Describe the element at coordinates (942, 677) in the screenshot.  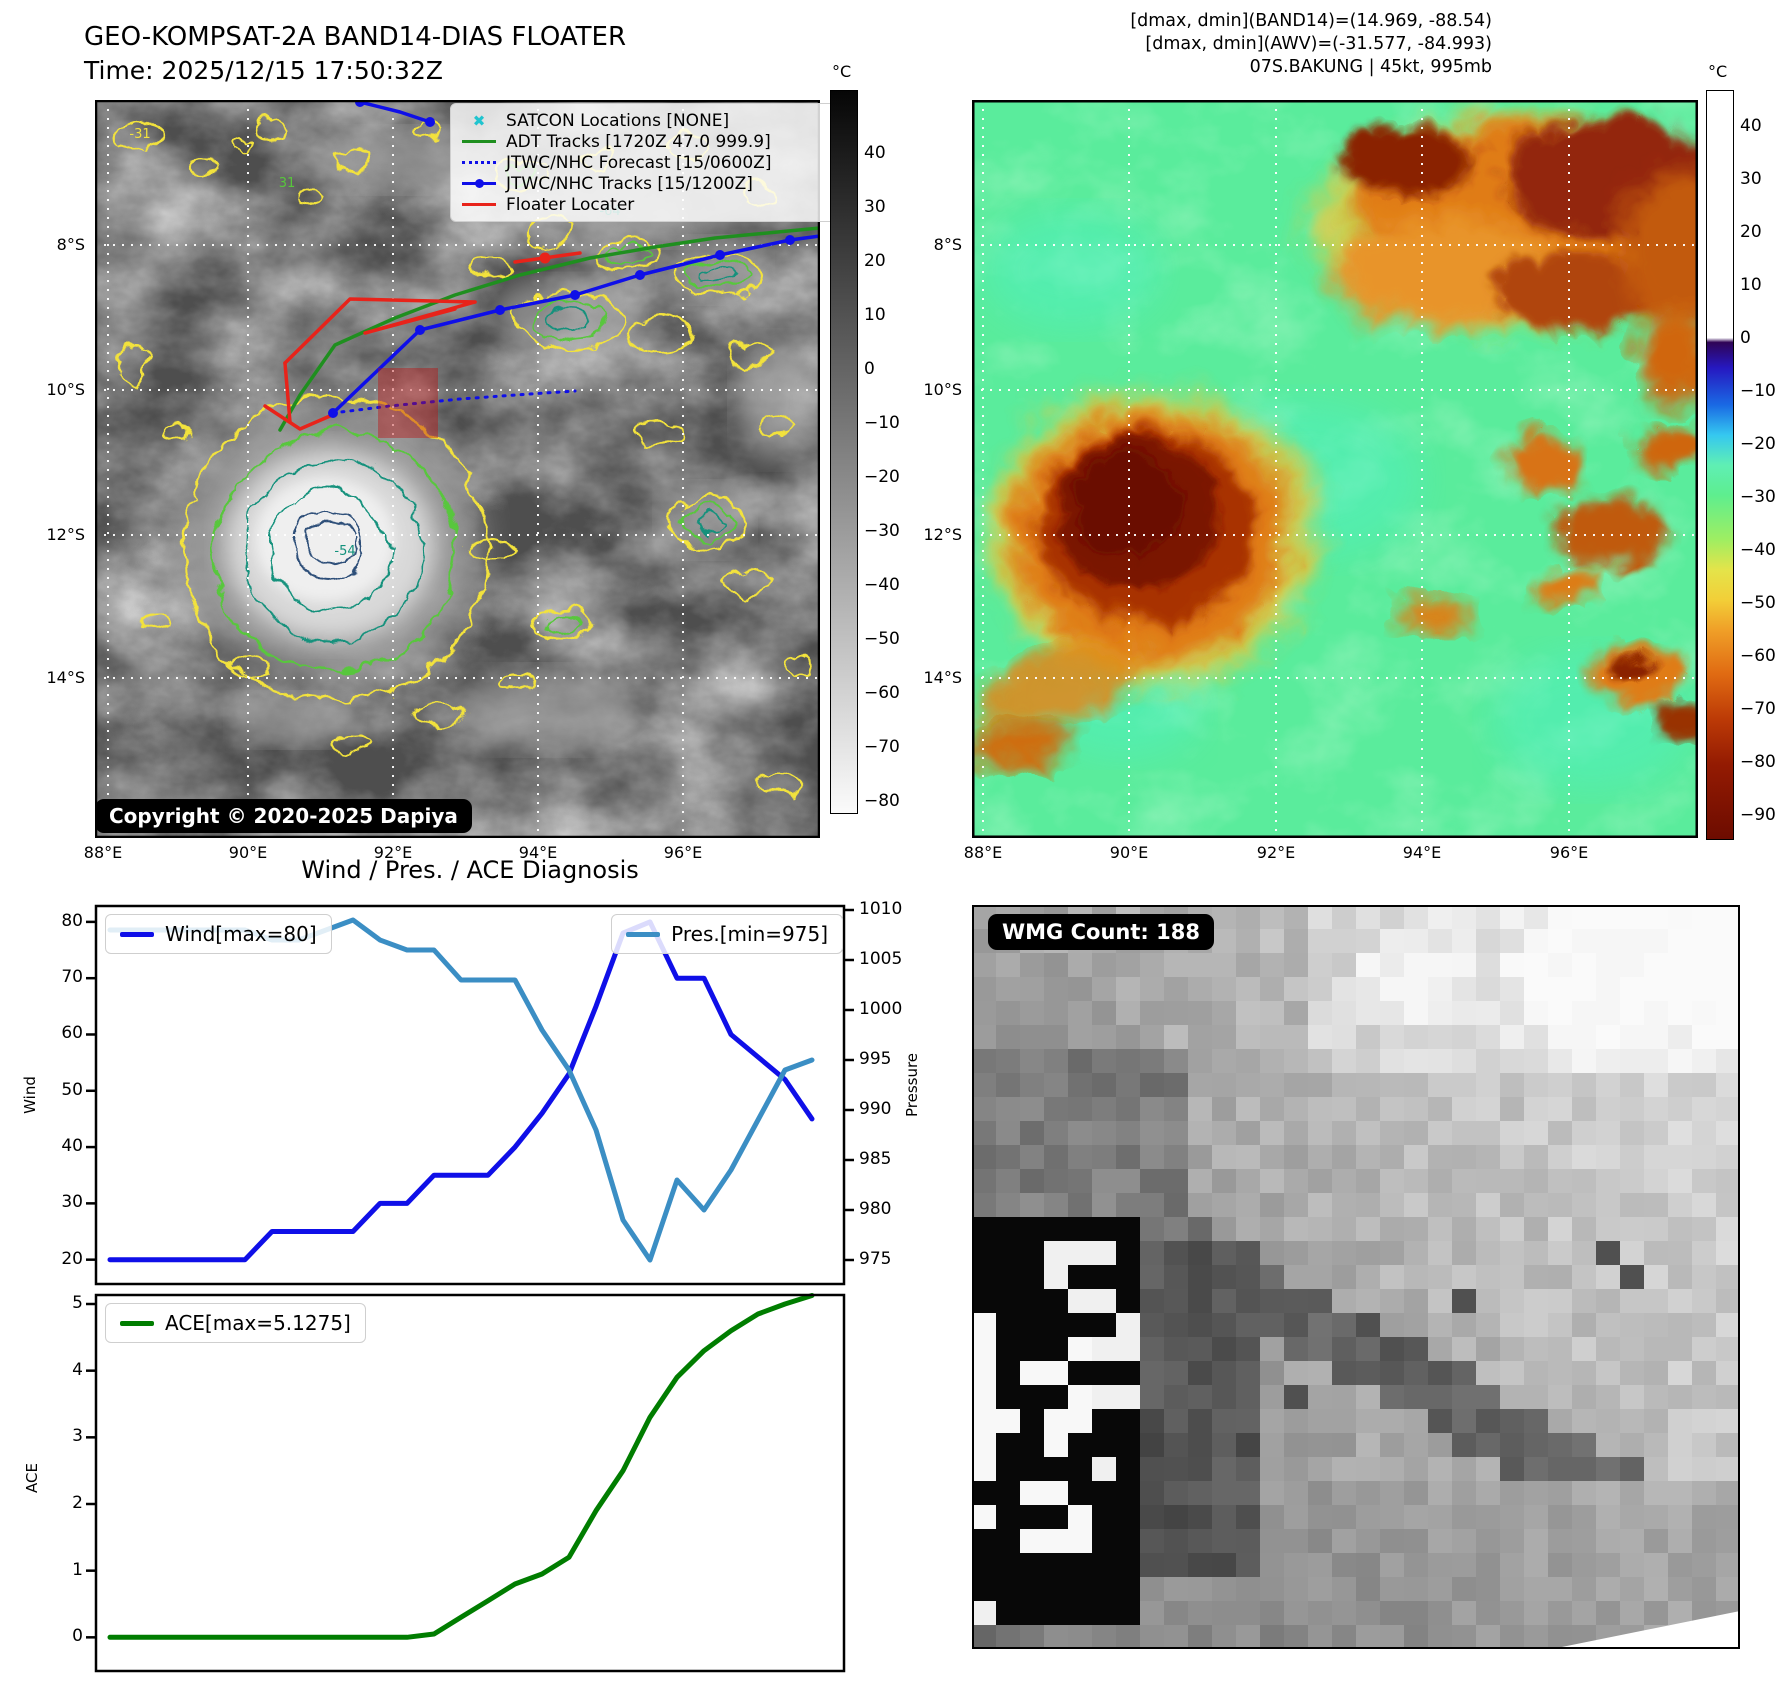
I see `map2-ytick: 14°S` at that location.